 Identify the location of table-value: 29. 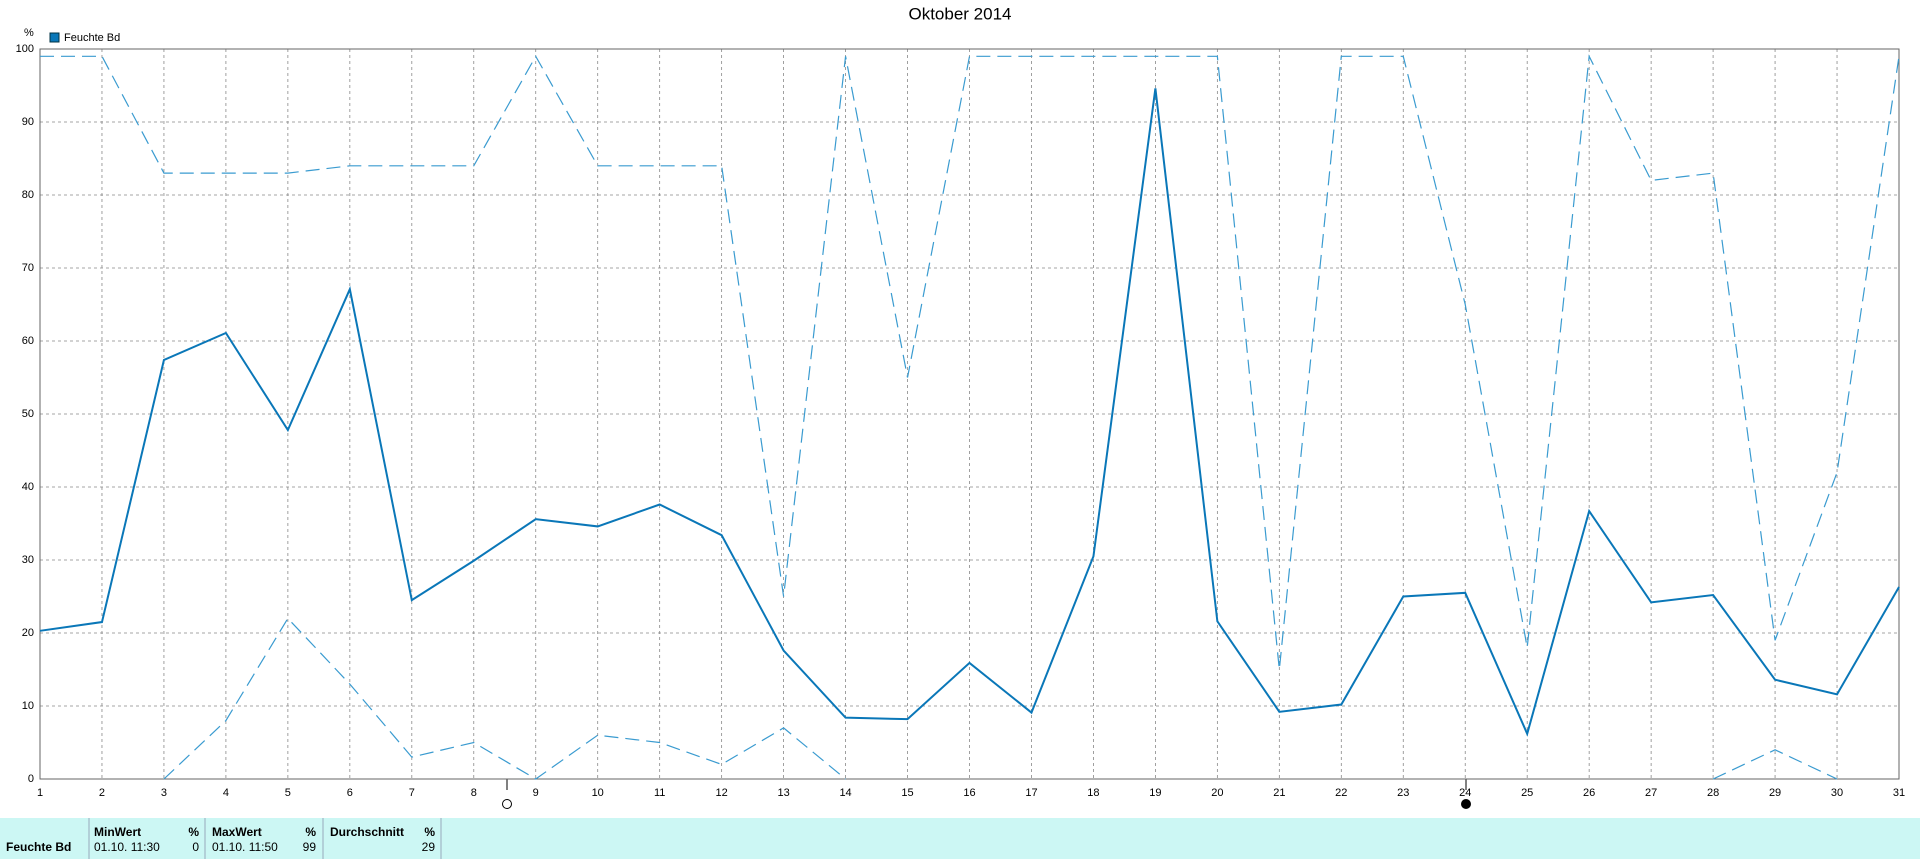
(429, 847).